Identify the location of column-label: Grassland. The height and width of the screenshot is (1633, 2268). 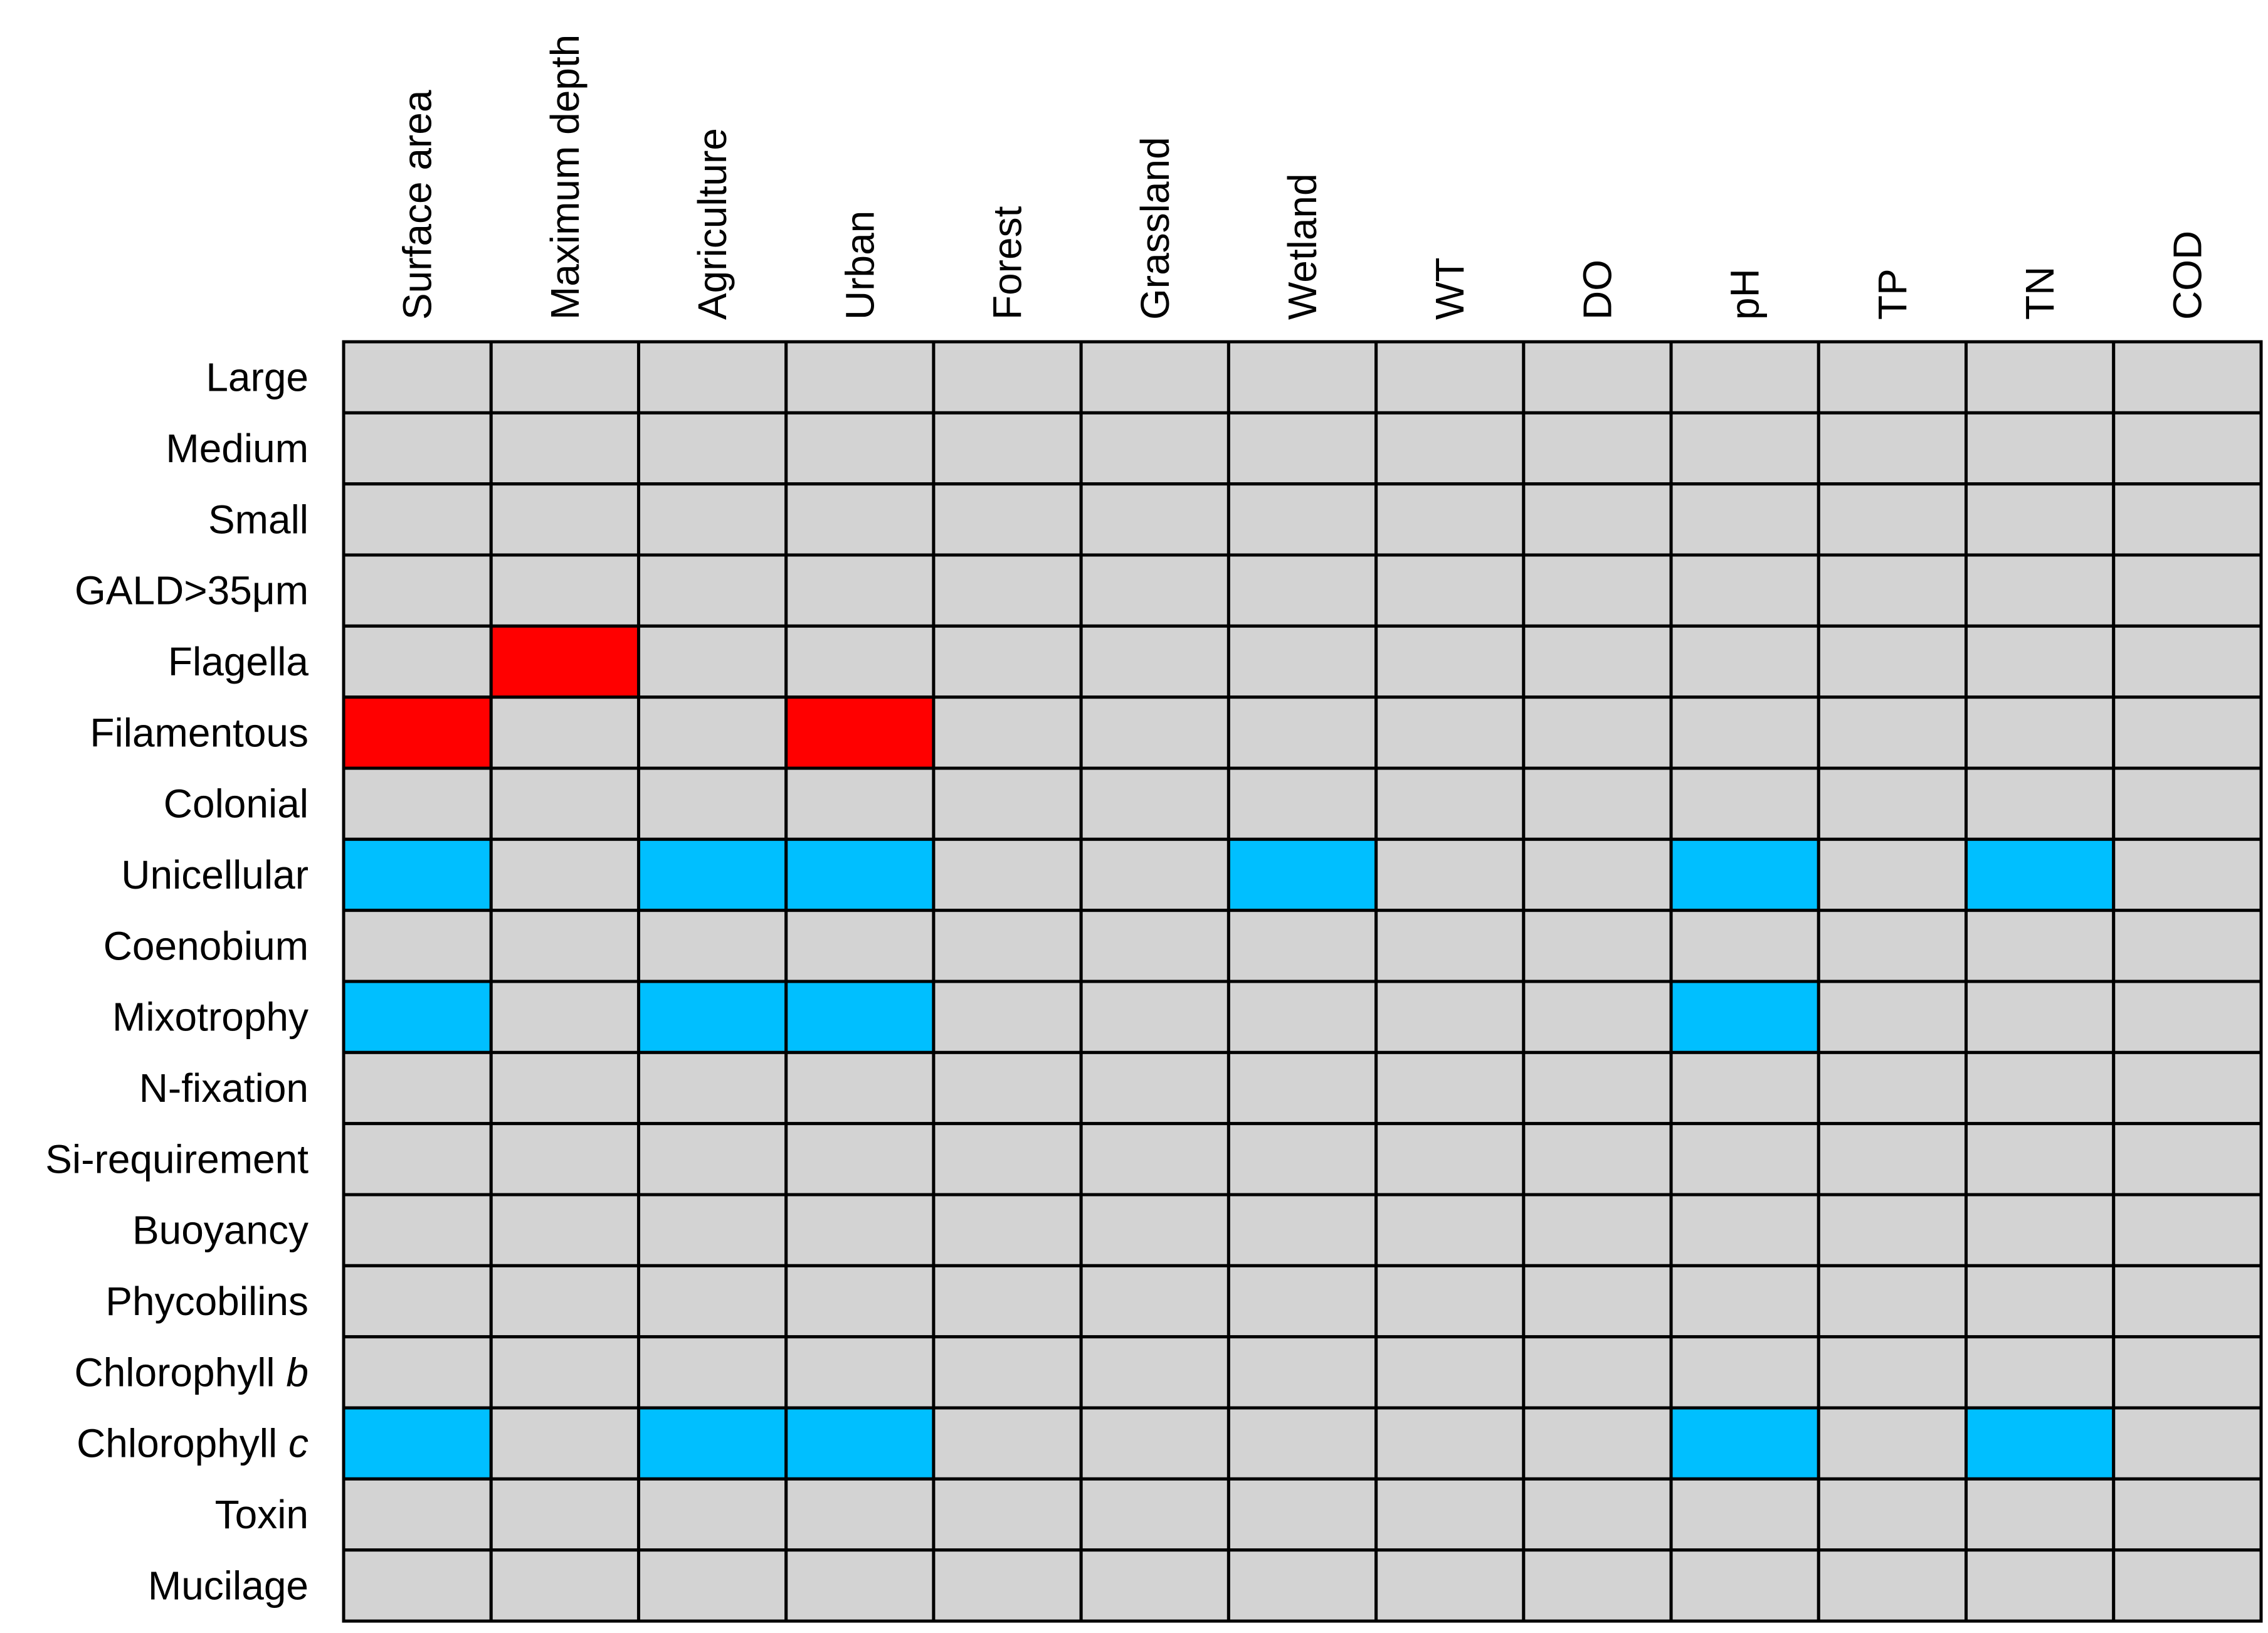
(1155, 229).